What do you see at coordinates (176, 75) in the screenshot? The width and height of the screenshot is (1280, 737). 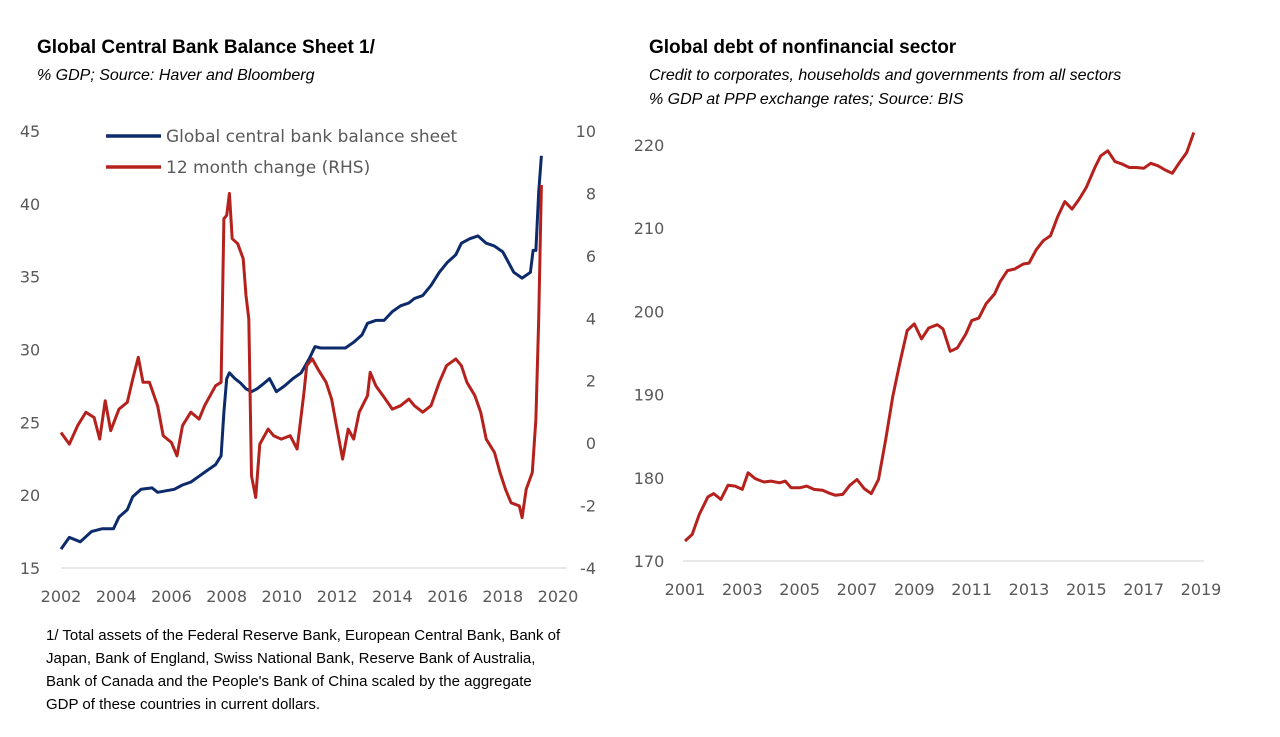 I see `left-chart-subtitle: % GDP; Source: Haver and Bloomberg` at bounding box center [176, 75].